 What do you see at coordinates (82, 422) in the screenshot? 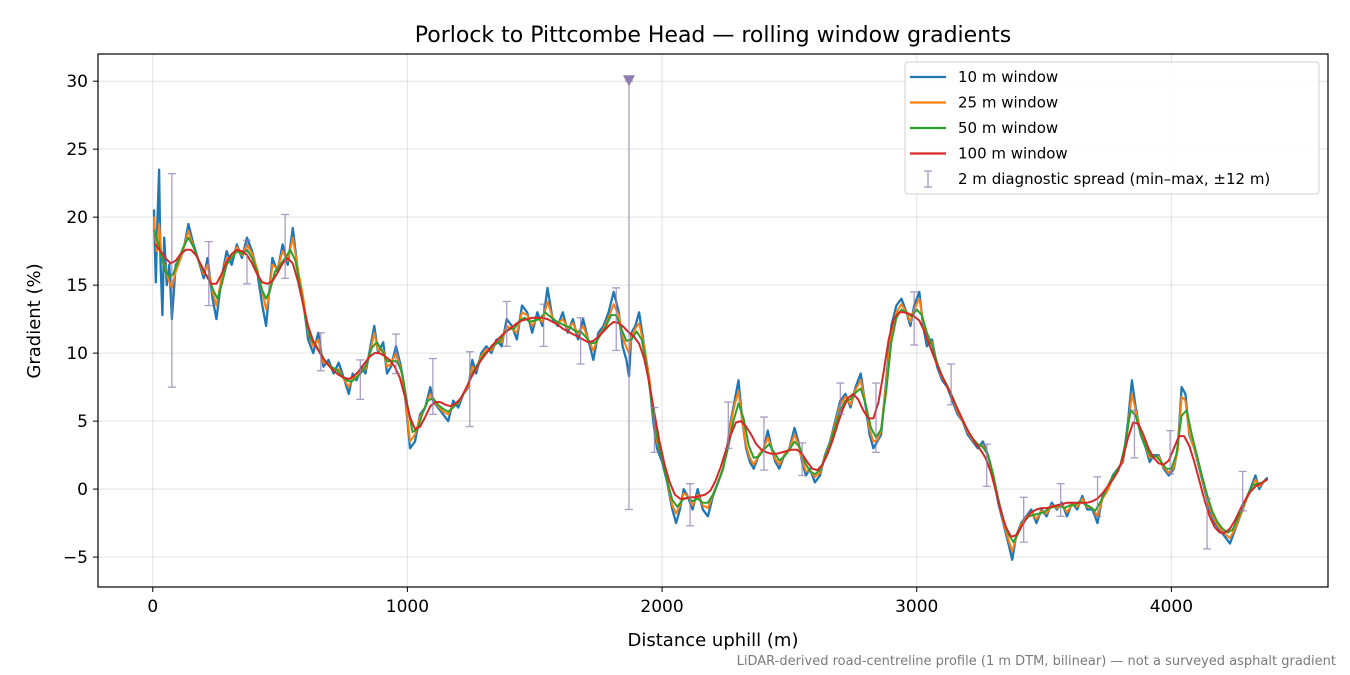
I see `y-tick-label: 5` at bounding box center [82, 422].